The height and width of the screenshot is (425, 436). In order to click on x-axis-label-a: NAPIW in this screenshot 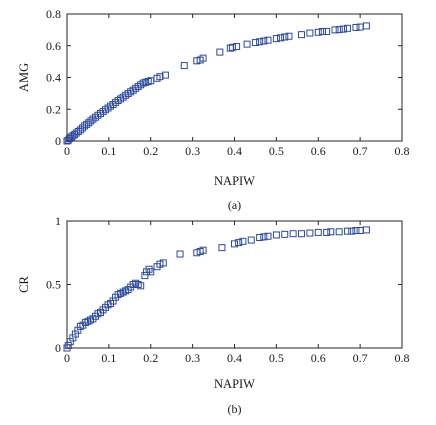, I will do `click(234, 181)`.